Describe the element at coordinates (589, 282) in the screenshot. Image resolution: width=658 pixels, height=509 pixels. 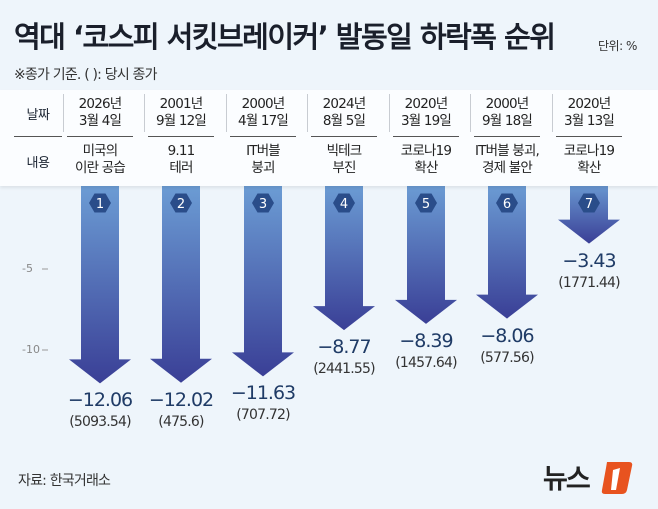
I see `close-price-label: (1771.44)` at that location.